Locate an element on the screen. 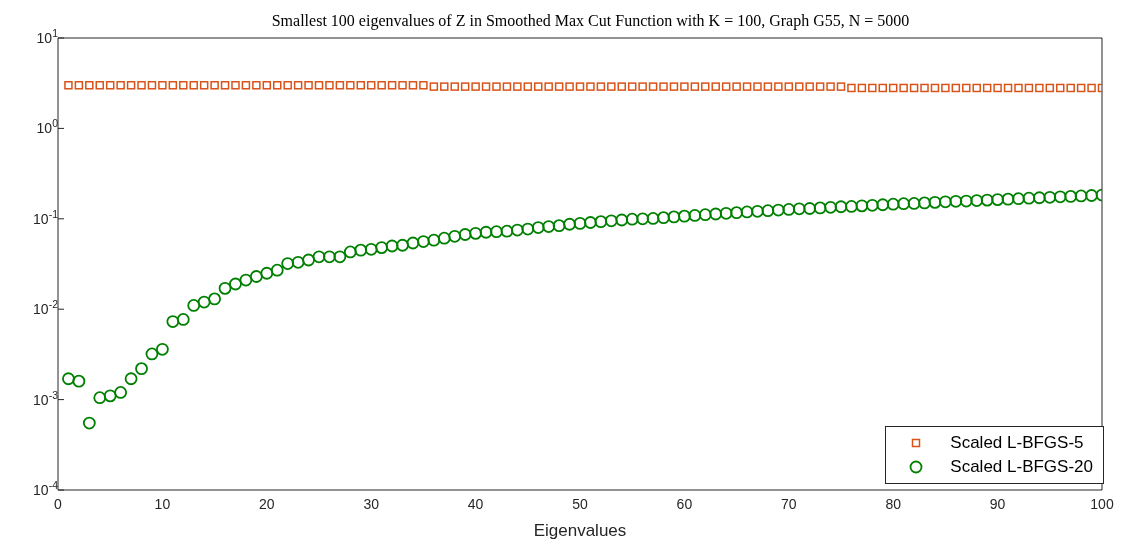 This screenshot has width=1125, height=550. x-tick-label: 70 is located at coordinates (789, 504).